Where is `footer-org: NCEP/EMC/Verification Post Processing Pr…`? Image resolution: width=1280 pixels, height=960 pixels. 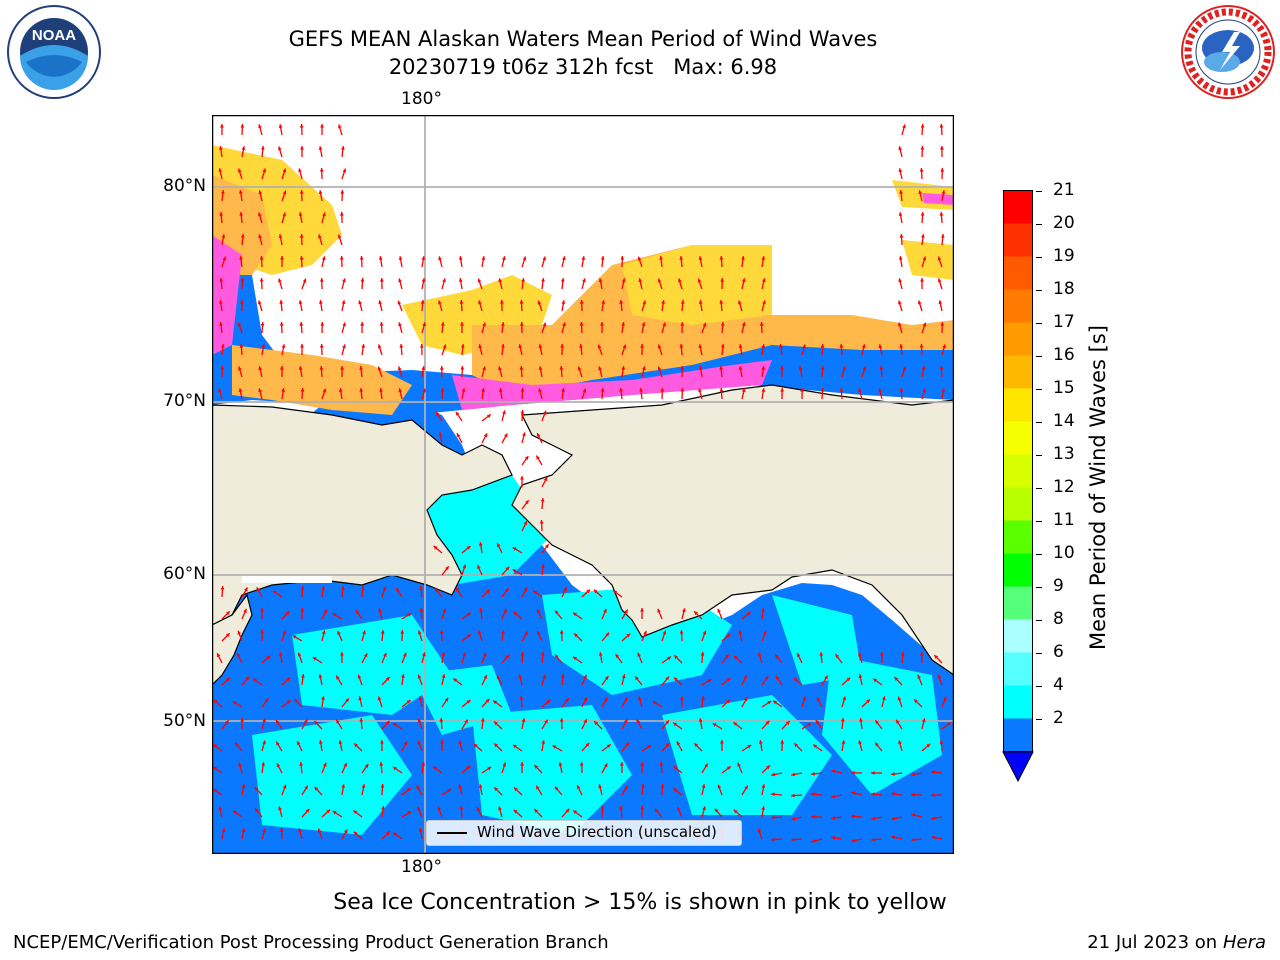 footer-org: NCEP/EMC/Verification Post Processing Pr… is located at coordinates (311, 942).